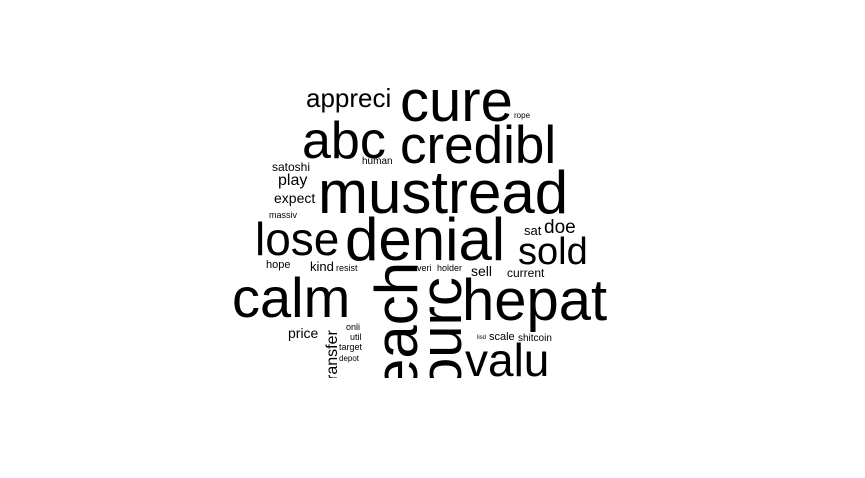 The height and width of the screenshot is (478, 865). I want to click on word-target: target, so click(351, 347).